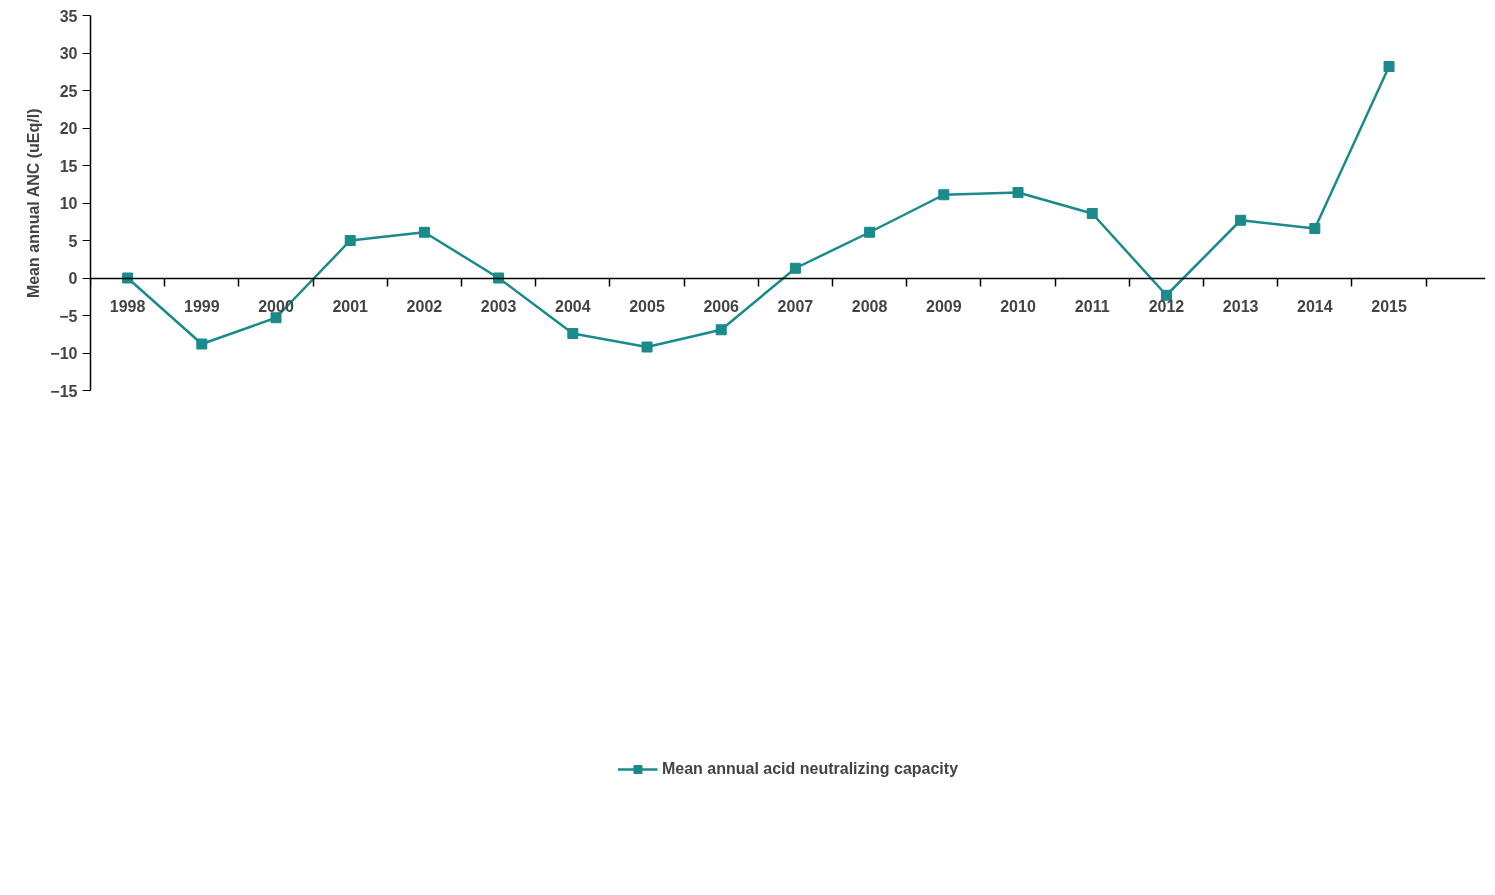 This screenshot has width=1495, height=895. What do you see at coordinates (68, 166) in the screenshot?
I see `y-tick-label: 15` at bounding box center [68, 166].